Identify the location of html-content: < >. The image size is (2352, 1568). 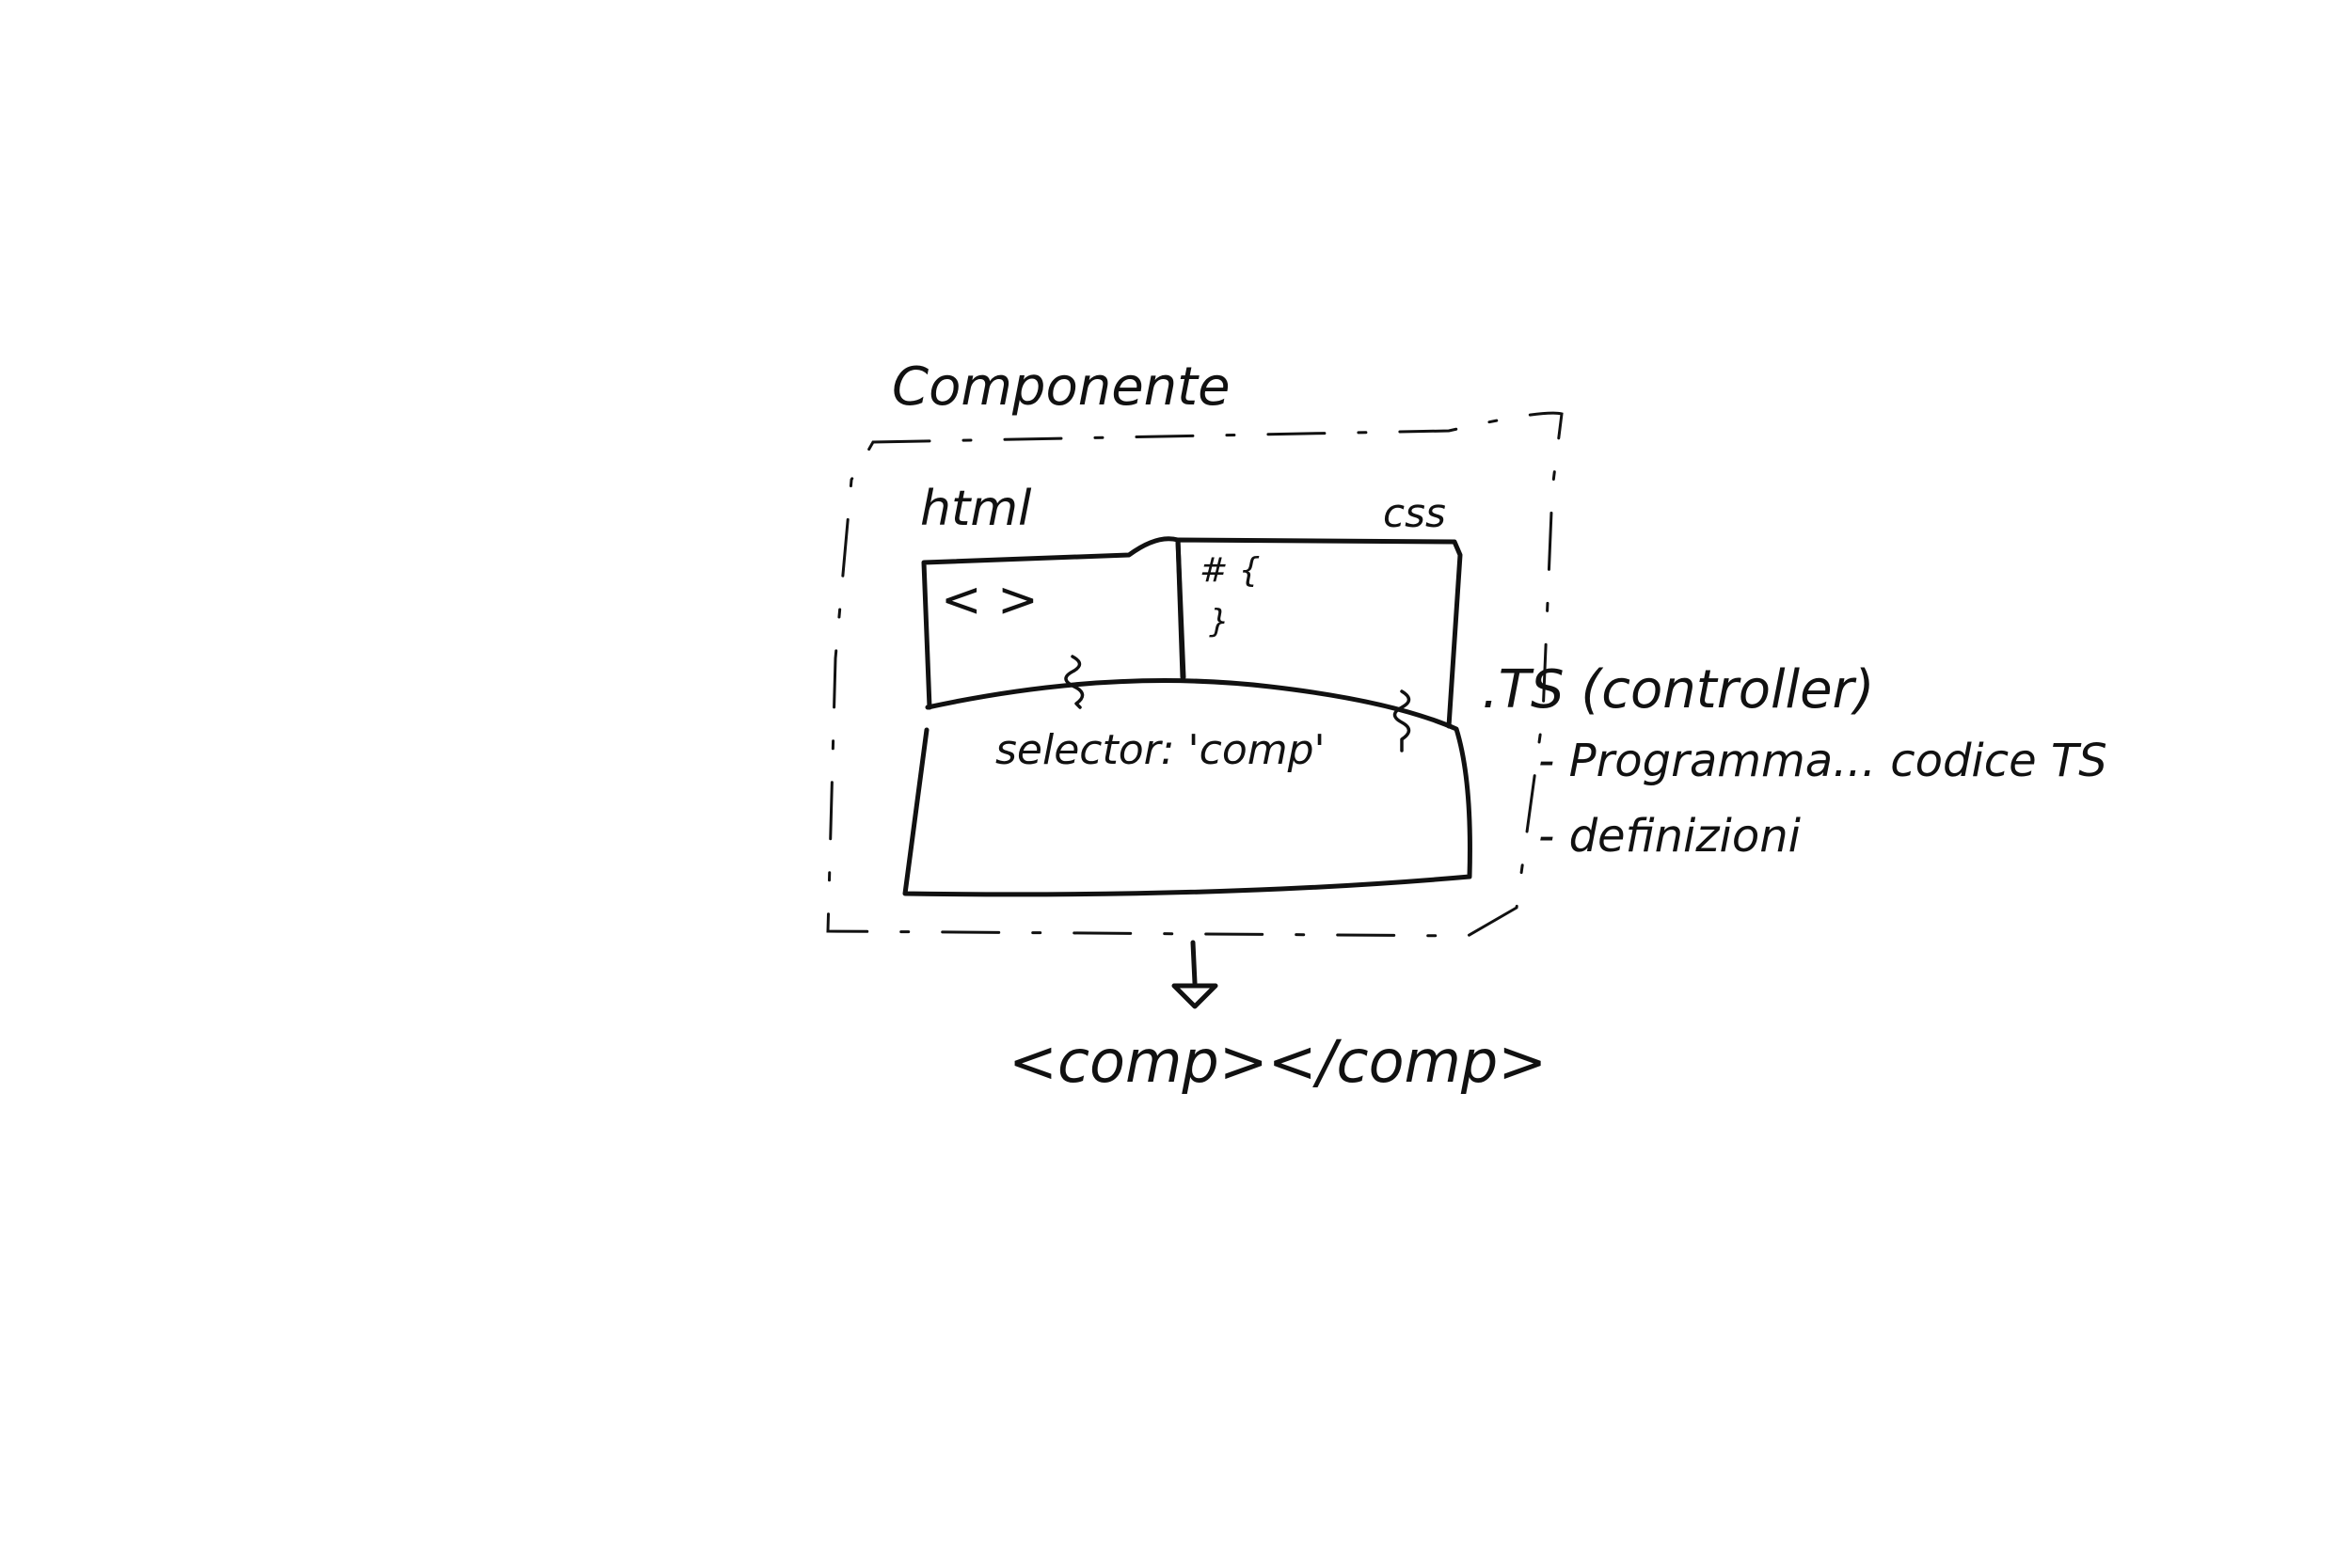
(990, 600).